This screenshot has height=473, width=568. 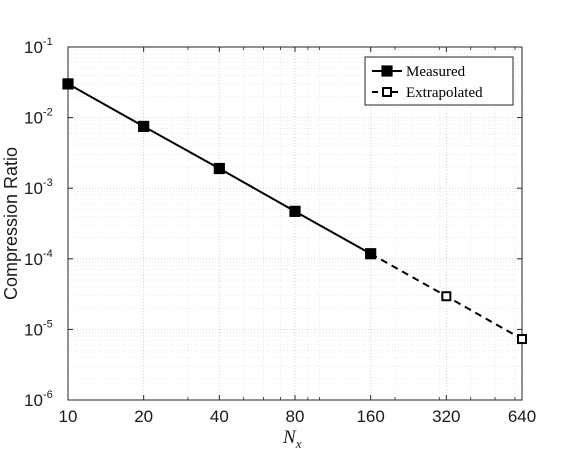 What do you see at coordinates (48, 113) in the screenshot?
I see `y-tick-label-exponent: -2` at bounding box center [48, 113].